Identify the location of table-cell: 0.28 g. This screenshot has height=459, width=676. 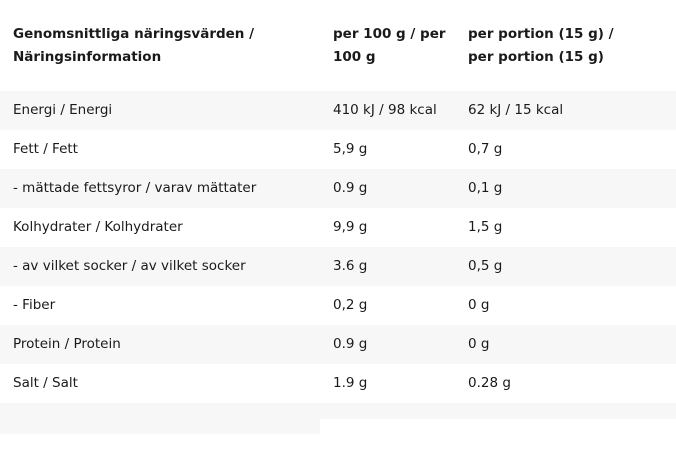
(489, 383).